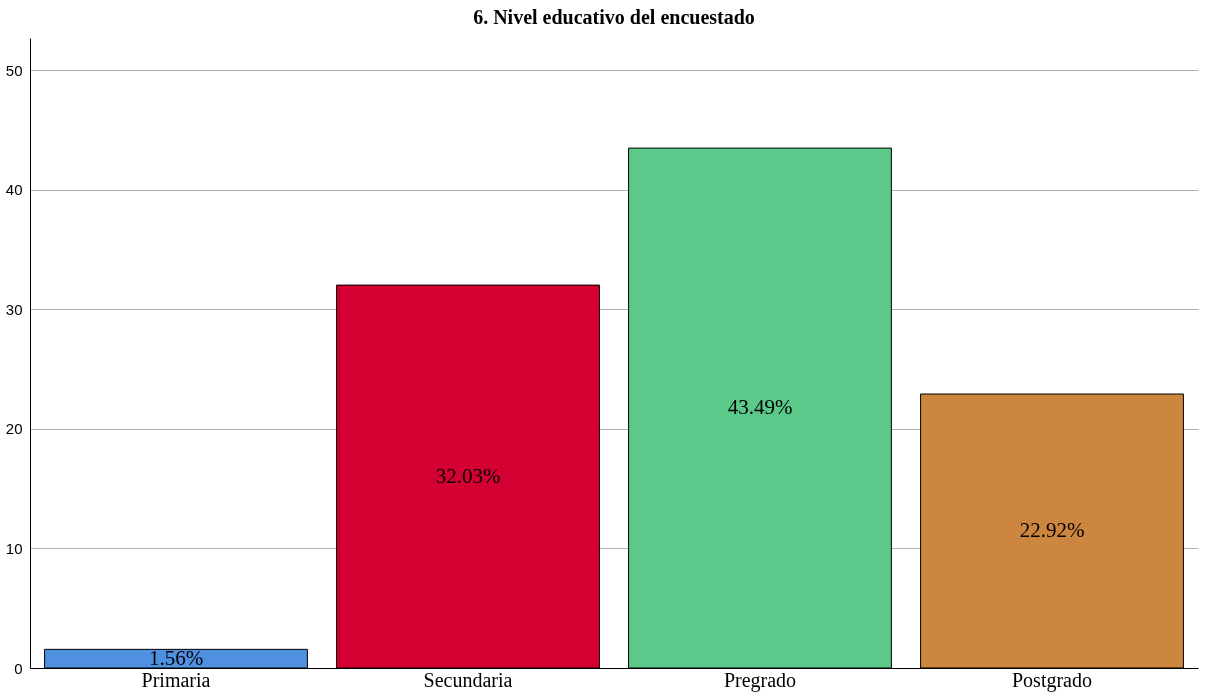 This screenshot has width=1206, height=700. Describe the element at coordinates (468, 679) in the screenshot. I see `x-tick-label: Secundaria` at that location.